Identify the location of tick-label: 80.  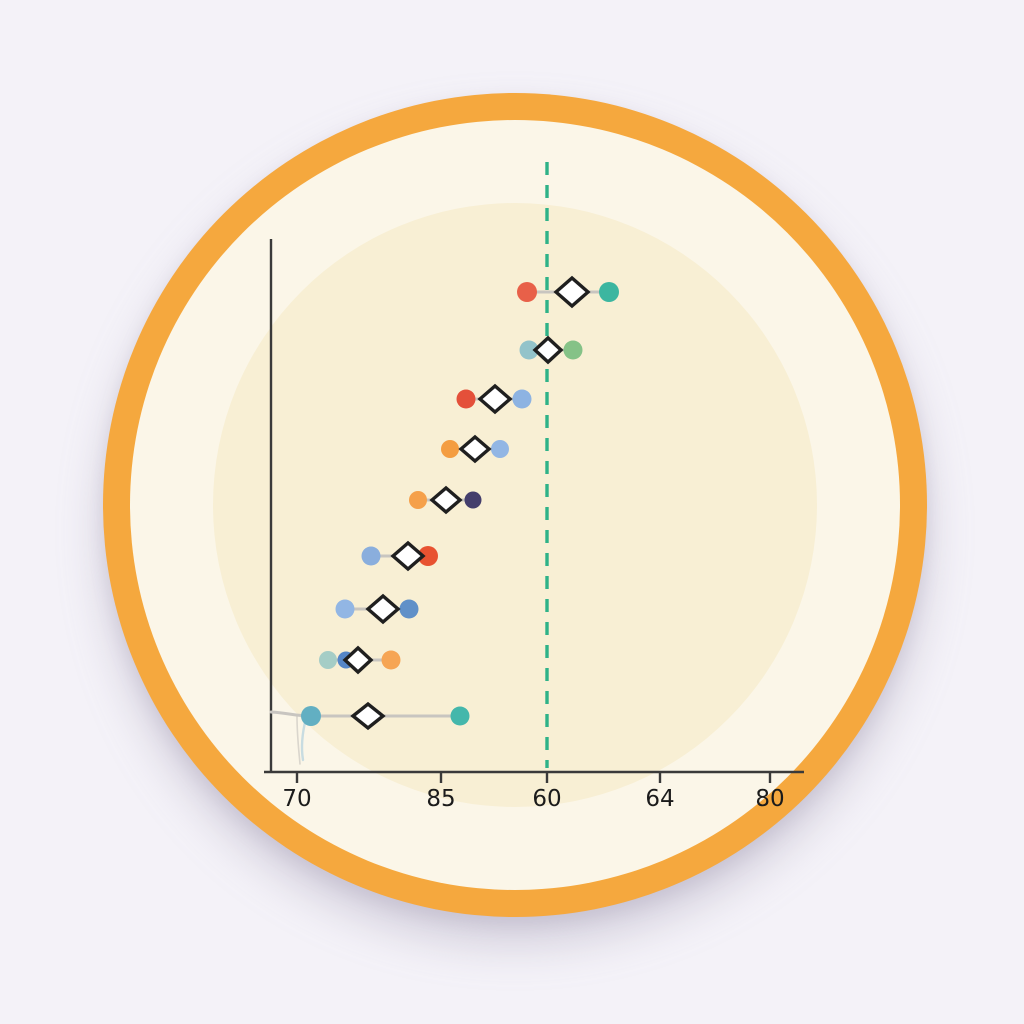
(769, 799).